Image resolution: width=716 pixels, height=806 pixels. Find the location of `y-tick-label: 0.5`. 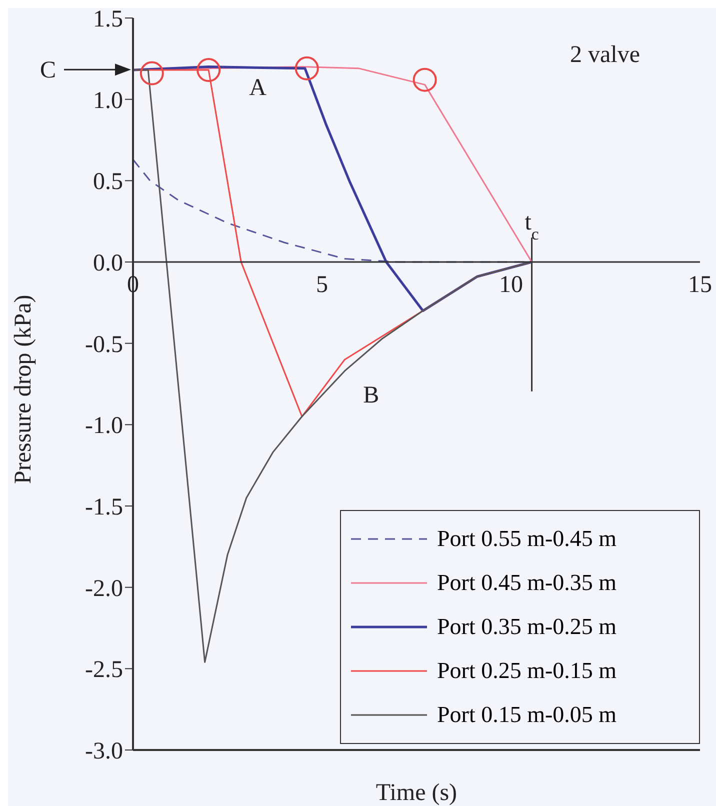

y-tick-label: 0.5 is located at coordinates (108, 182).